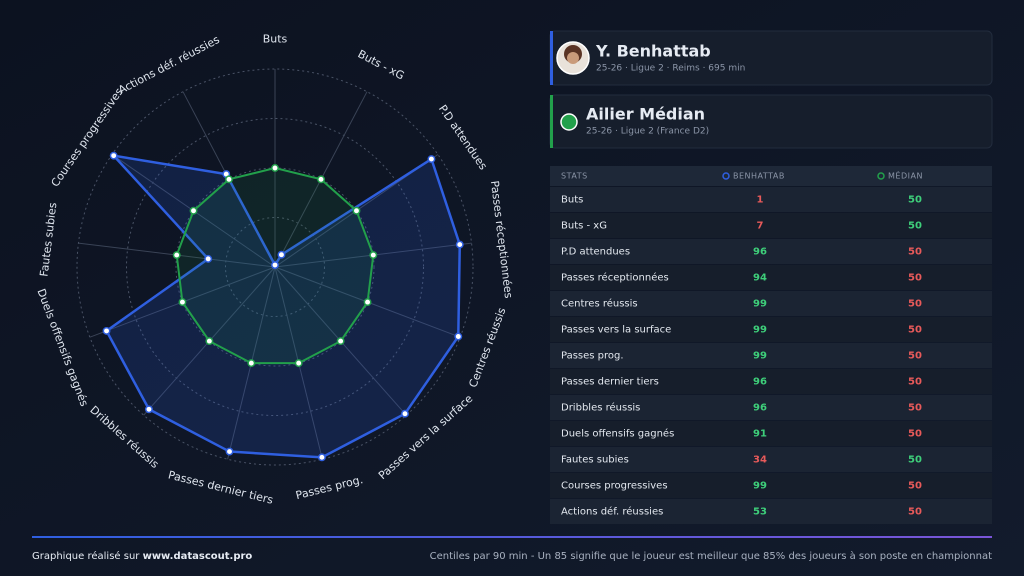 This screenshot has width=1024, height=576. I want to click on table-header, so click(771, 176).